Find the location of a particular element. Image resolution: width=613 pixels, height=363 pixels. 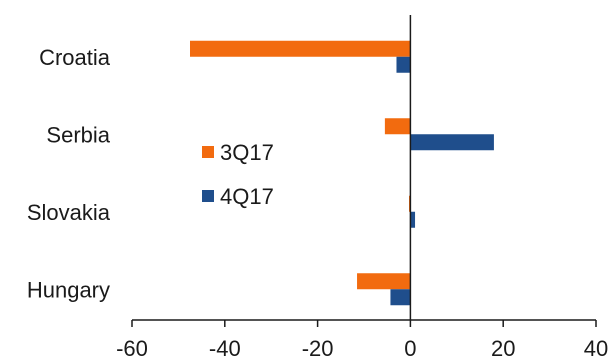

x-tick-label-20: 20 is located at coordinates (503, 348).